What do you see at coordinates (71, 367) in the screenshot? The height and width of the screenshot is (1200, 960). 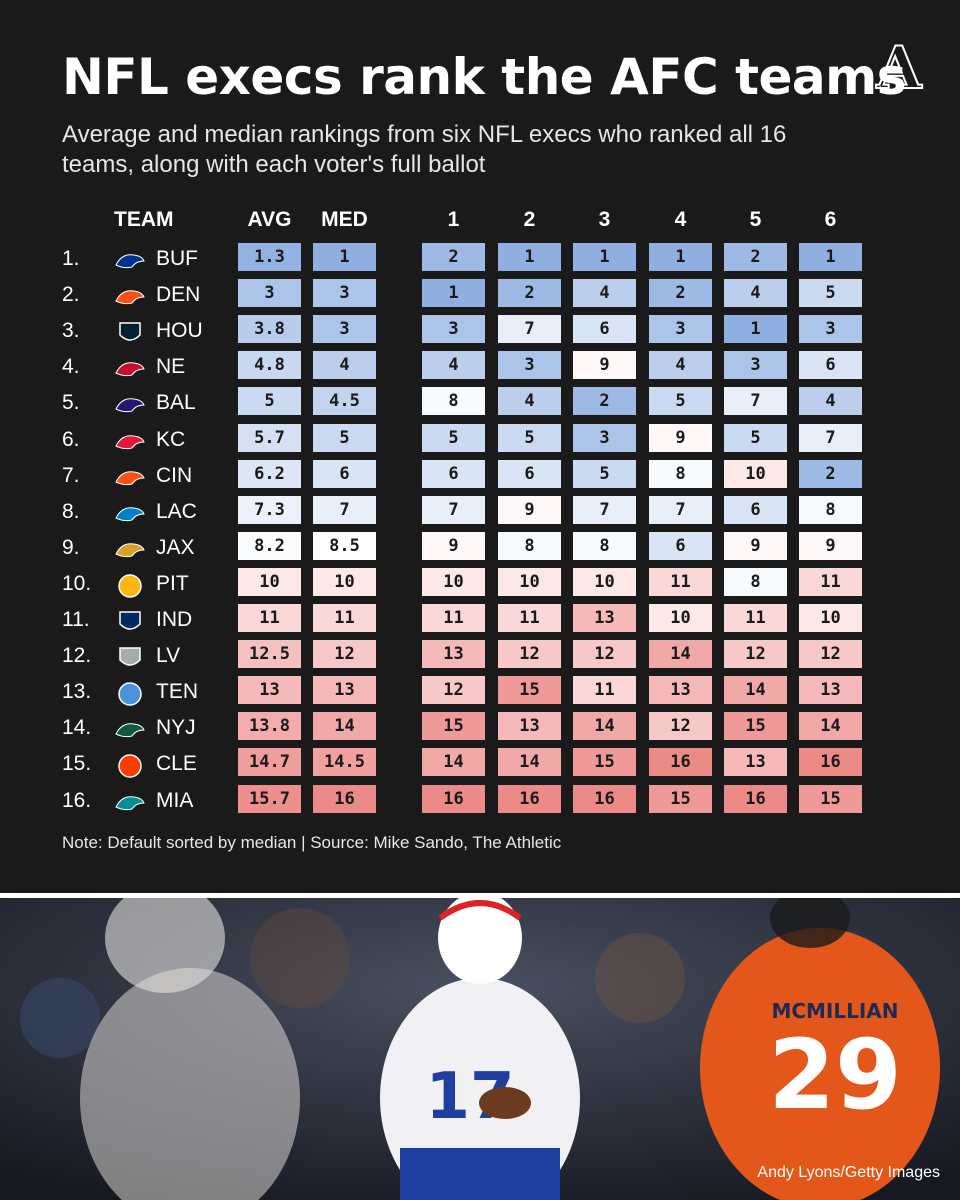 I see `row-rank: 4.` at bounding box center [71, 367].